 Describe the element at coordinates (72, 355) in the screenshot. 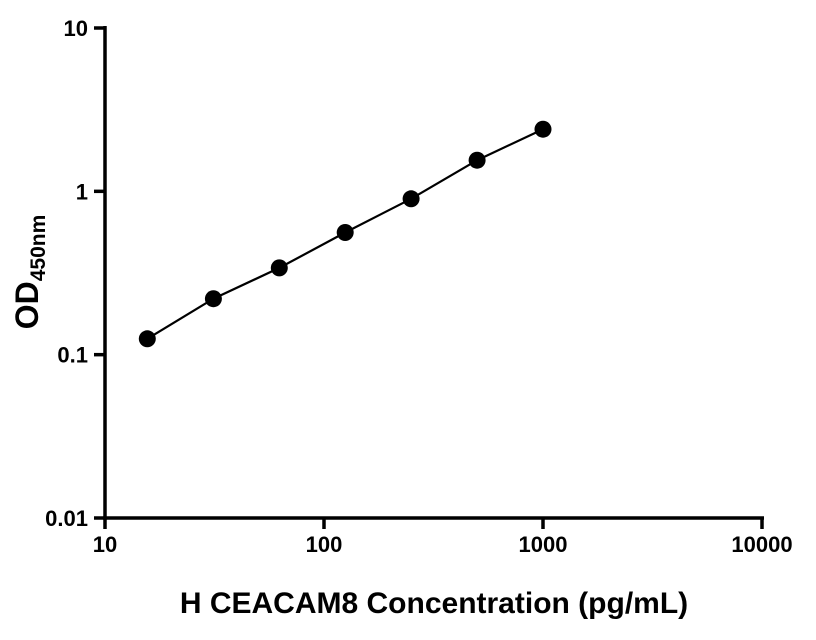

I see `y-tick-label: 0.1` at that location.